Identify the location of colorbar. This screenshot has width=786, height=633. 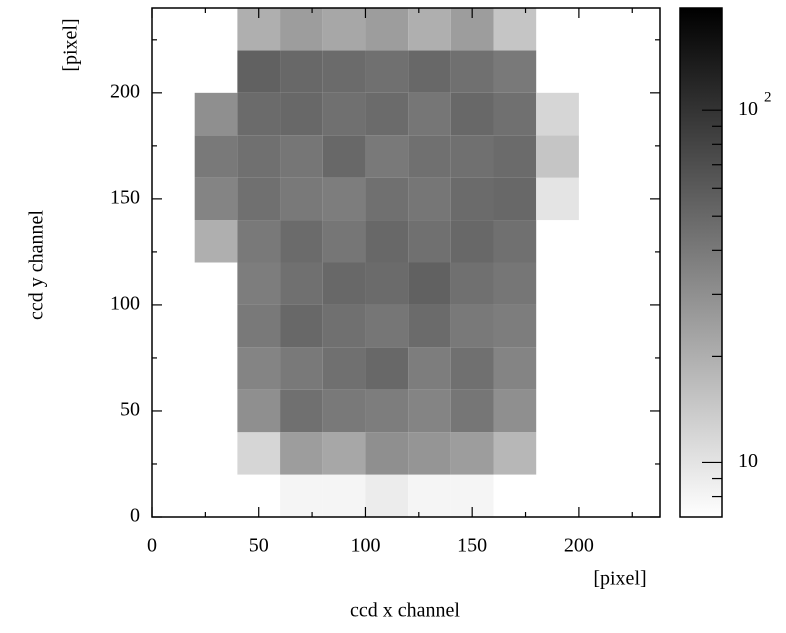
(701, 262).